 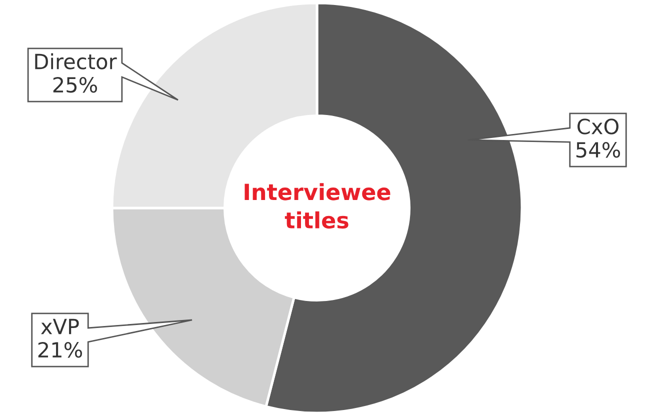 What do you see at coordinates (76, 61) in the screenshot?
I see `slice-label: Director` at bounding box center [76, 61].